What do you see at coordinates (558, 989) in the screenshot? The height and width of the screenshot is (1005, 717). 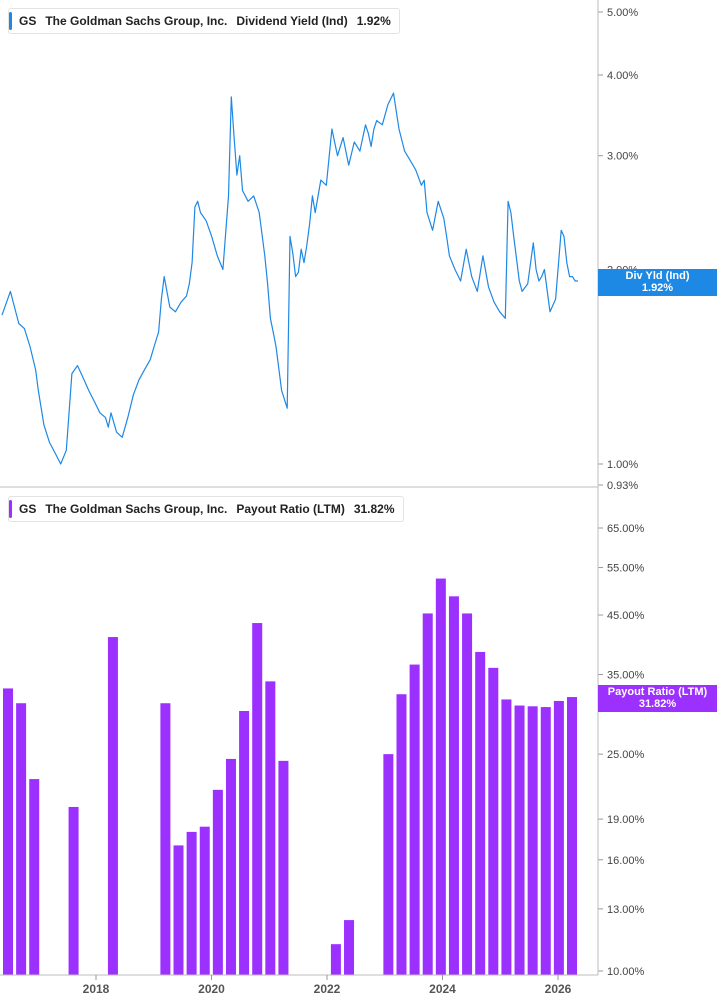 I see `x-tick-label: 2026` at bounding box center [558, 989].